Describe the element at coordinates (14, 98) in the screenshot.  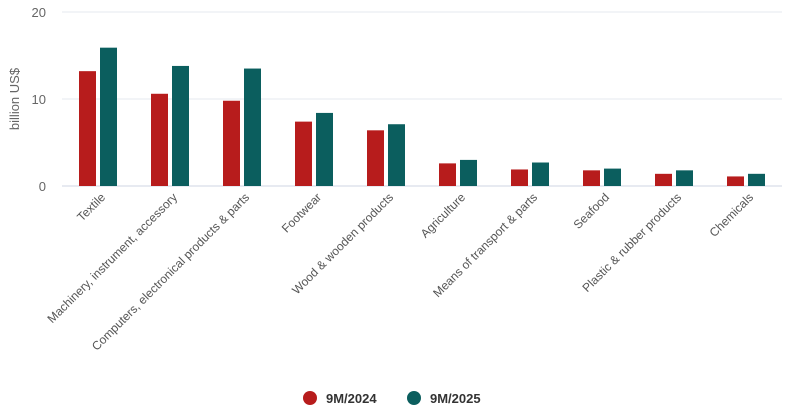
I see `y-axis-title: billion US$` at that location.